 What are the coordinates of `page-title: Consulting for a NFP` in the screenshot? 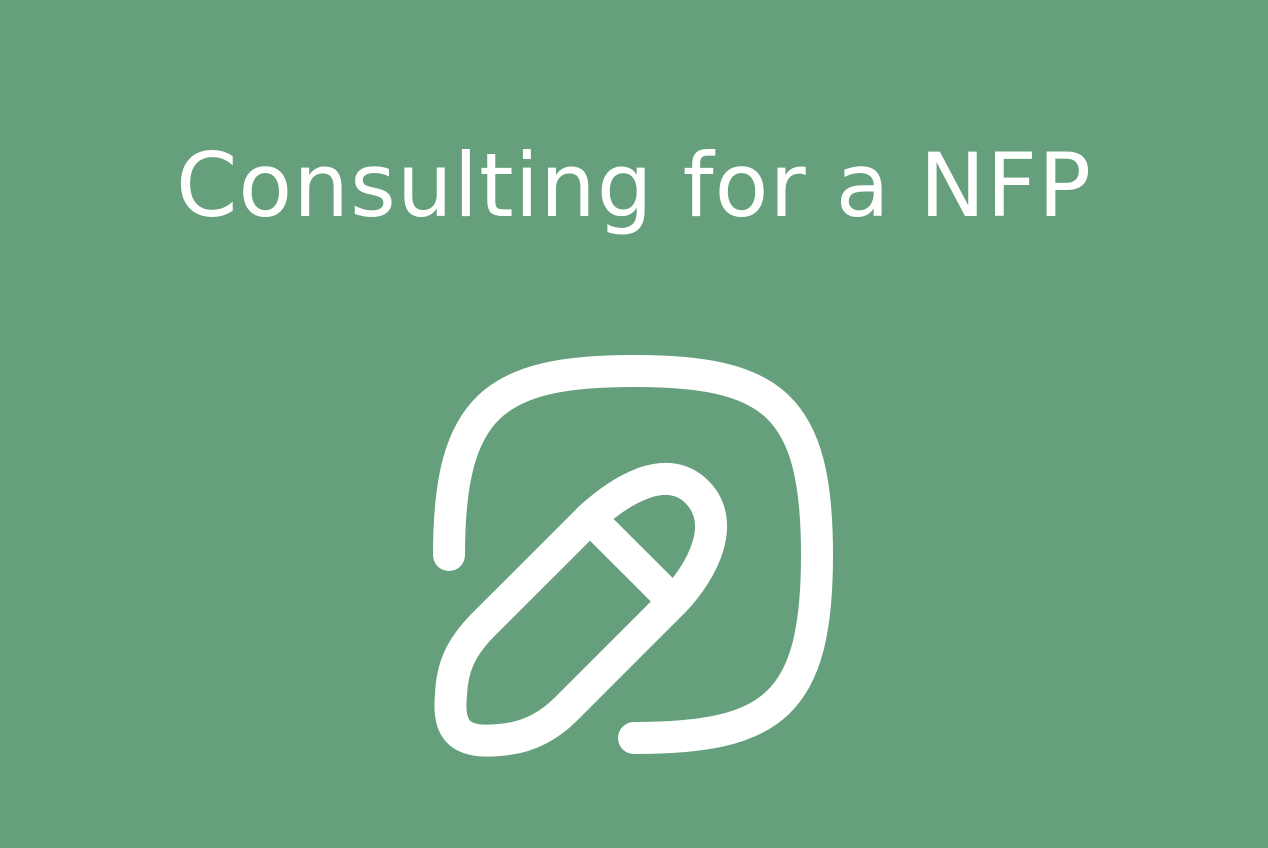 It's located at (634, 185).